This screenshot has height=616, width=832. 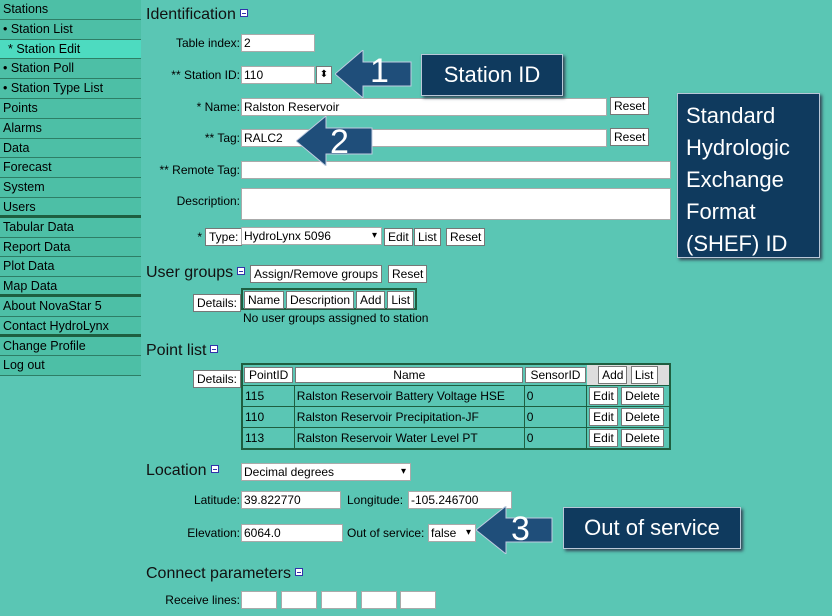 I want to click on point-id: 113, so click(x=268, y=438).